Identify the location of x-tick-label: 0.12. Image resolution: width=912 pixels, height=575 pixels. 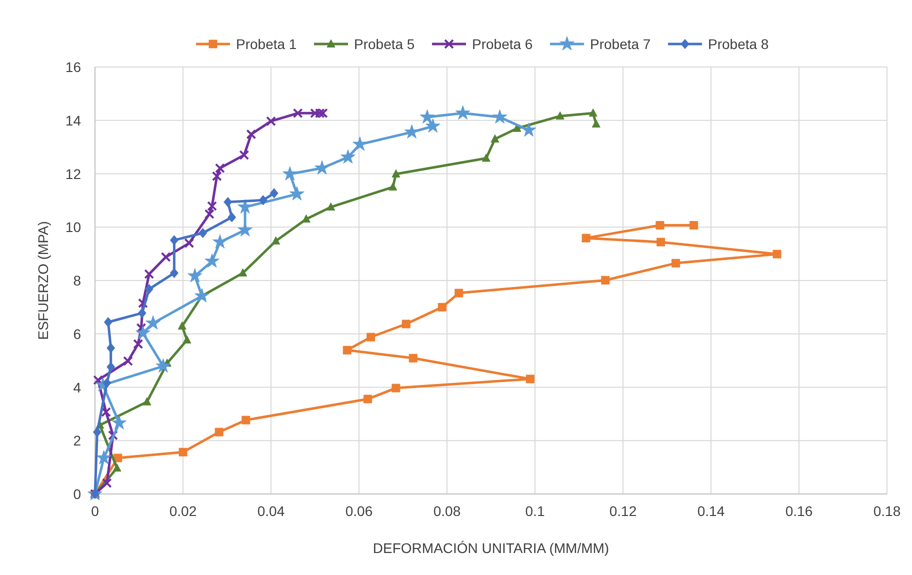
(623, 511).